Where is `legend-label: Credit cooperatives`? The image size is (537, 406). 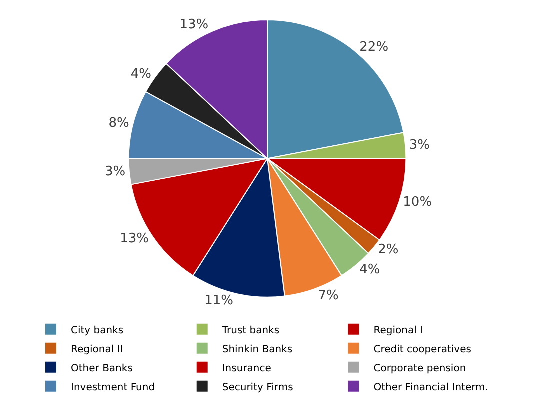
legend-label: Credit cooperatives is located at coordinates (423, 350).